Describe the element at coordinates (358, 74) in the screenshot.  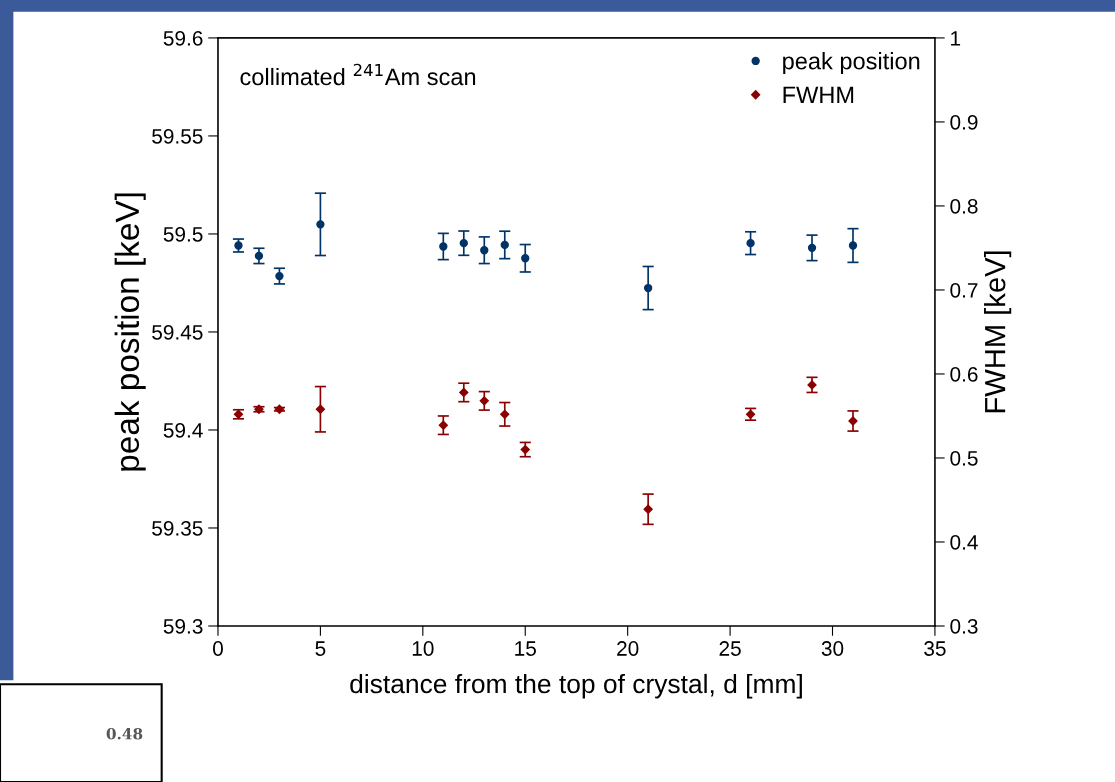
I see `annotation: collimated $^{241}$Am scan` at that location.